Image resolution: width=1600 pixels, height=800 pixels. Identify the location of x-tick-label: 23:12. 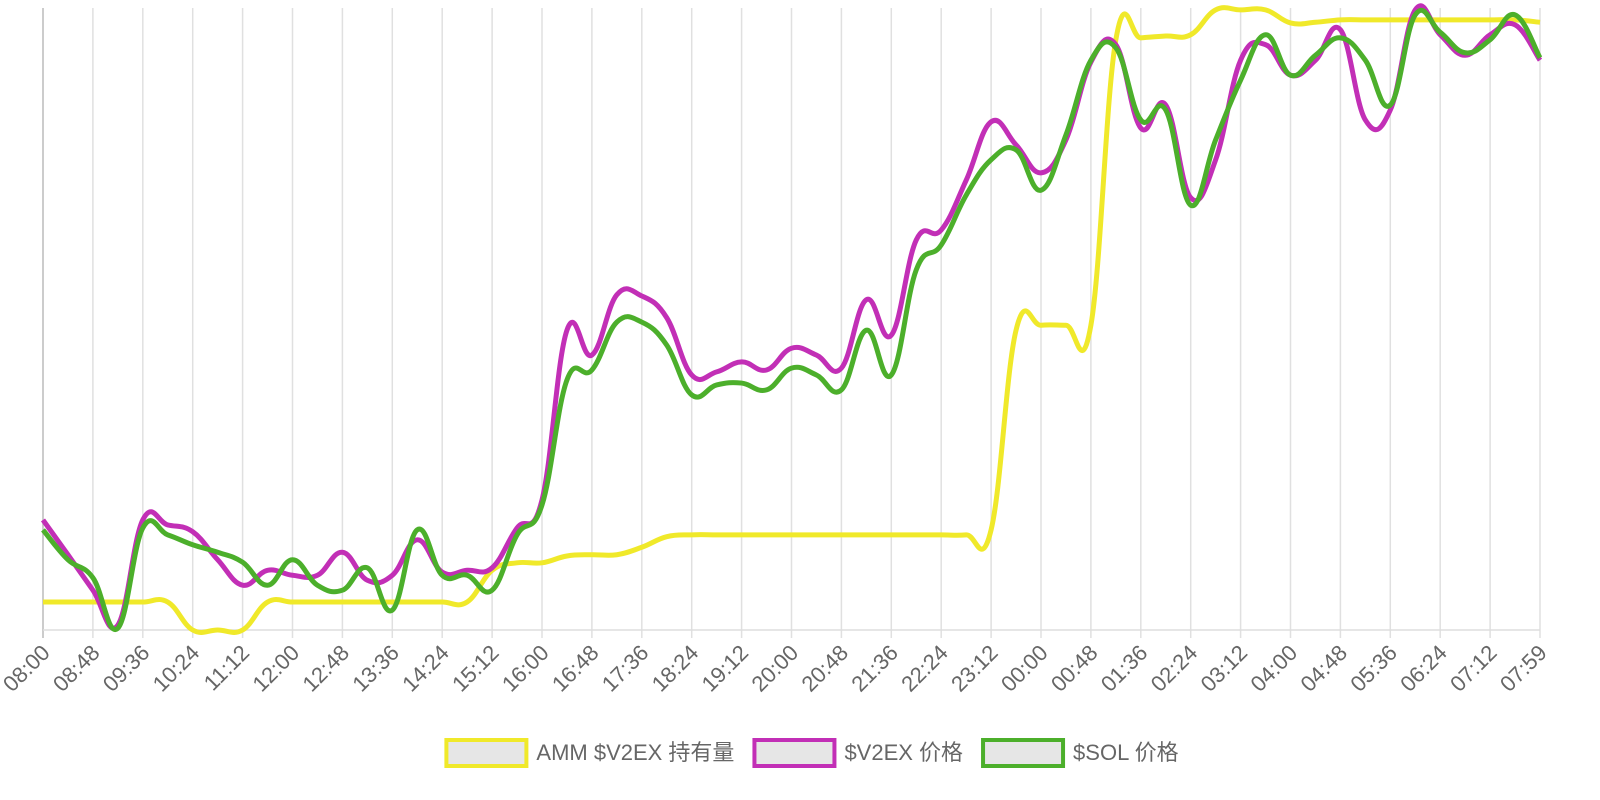
(974, 668).